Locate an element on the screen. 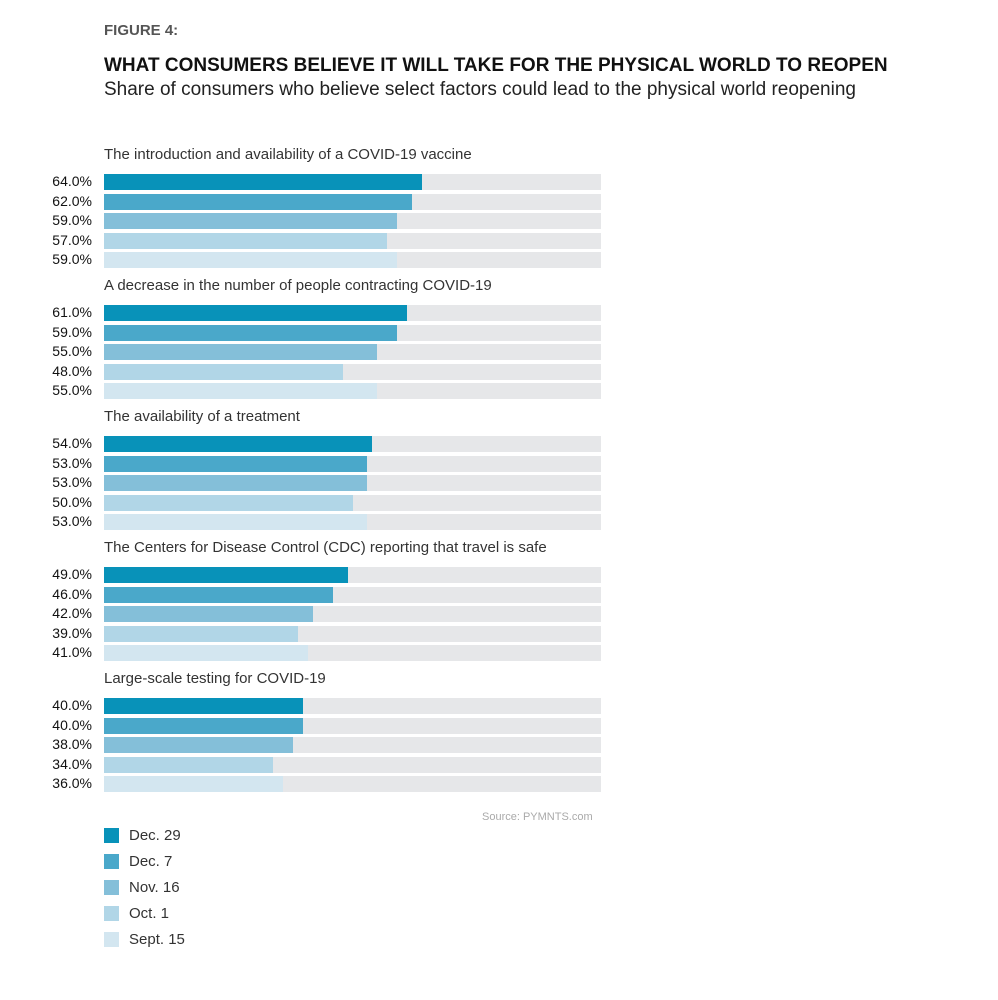 This screenshot has height=1000, width=998. value-label: 34.0% is located at coordinates (72, 763).